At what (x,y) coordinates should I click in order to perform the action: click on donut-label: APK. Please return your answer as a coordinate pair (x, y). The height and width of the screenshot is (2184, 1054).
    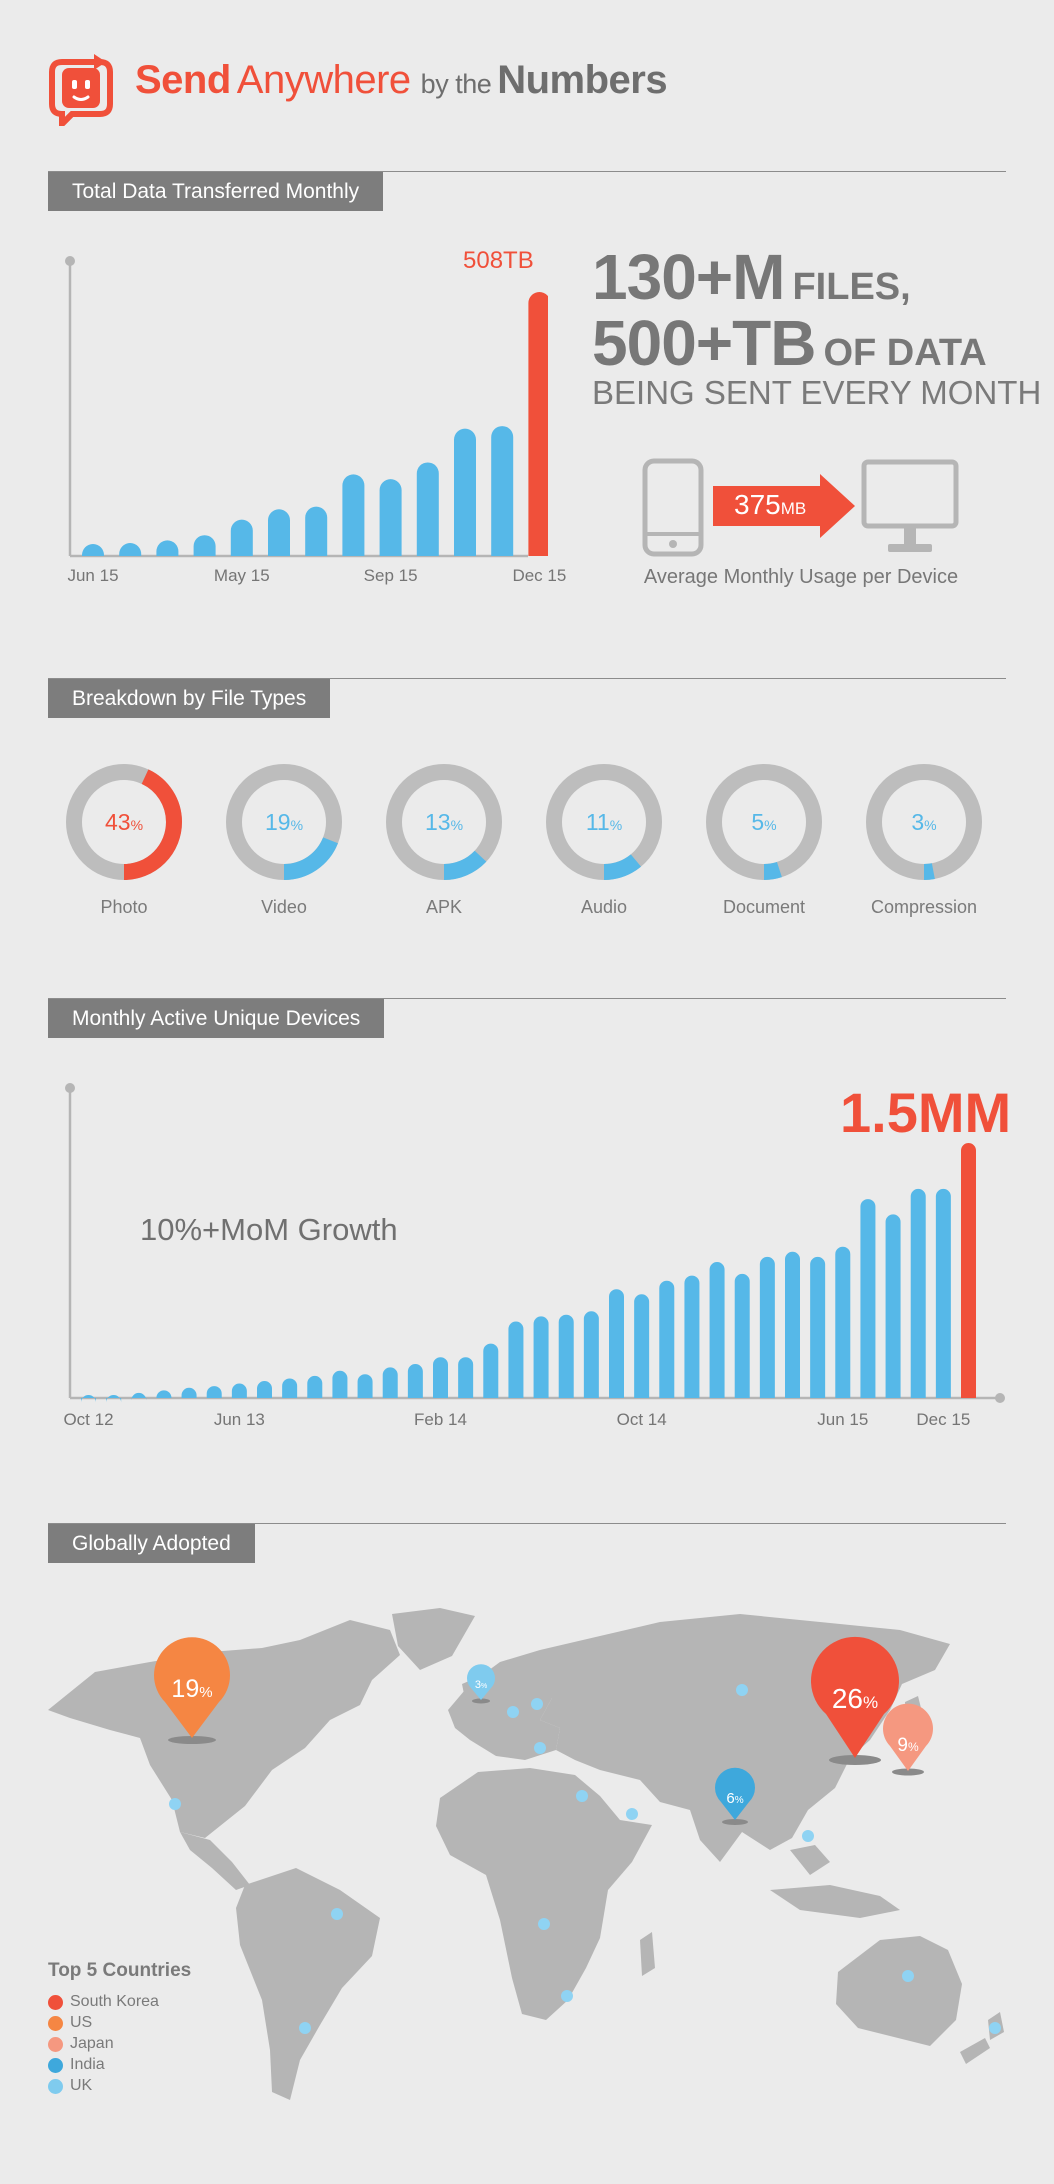
    Looking at the image, I should click on (444, 907).